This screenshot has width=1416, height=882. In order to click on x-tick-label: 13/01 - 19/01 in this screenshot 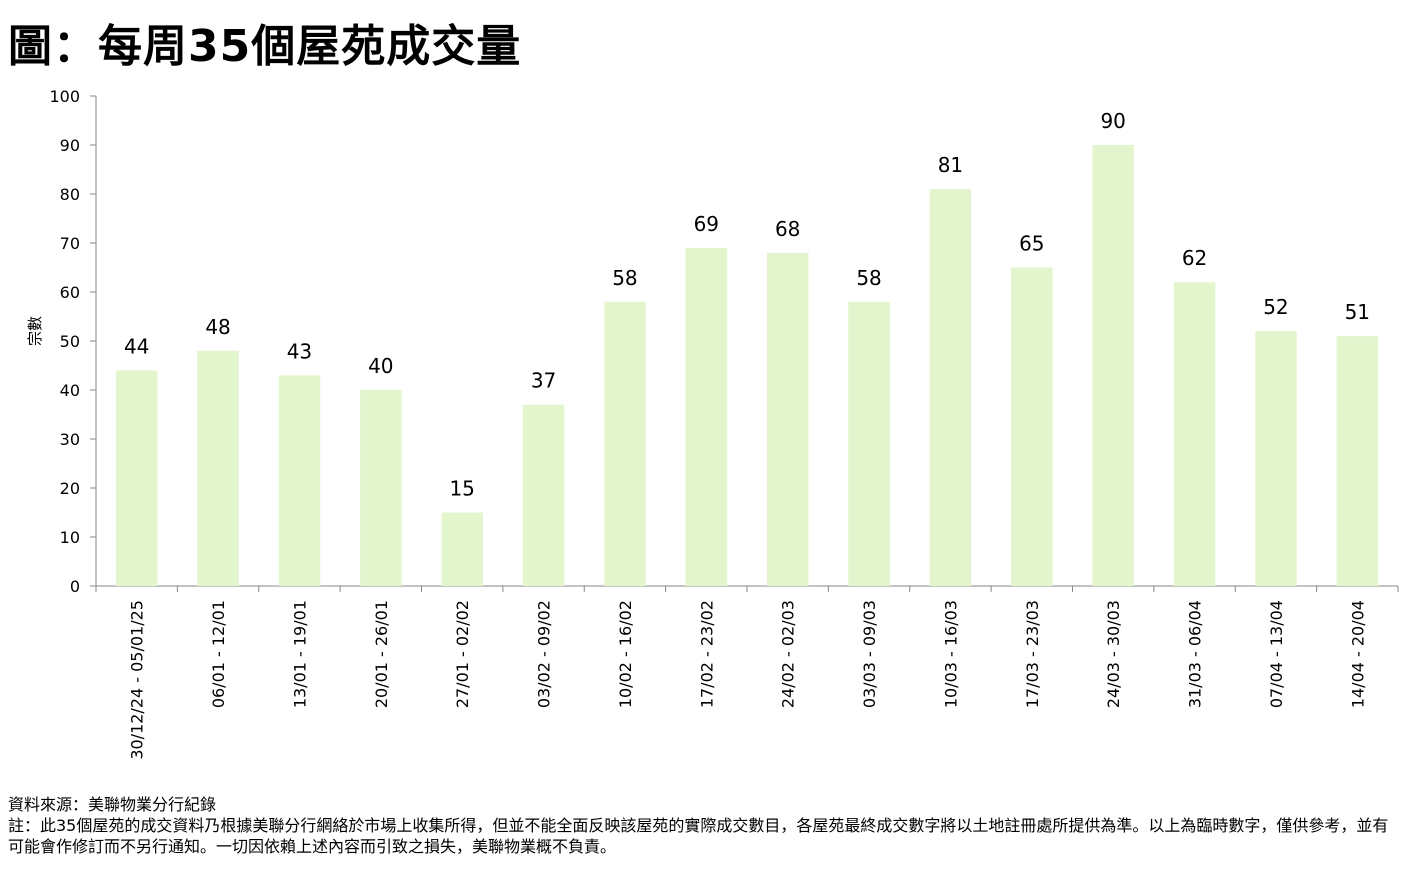, I will do `click(299, 654)`.